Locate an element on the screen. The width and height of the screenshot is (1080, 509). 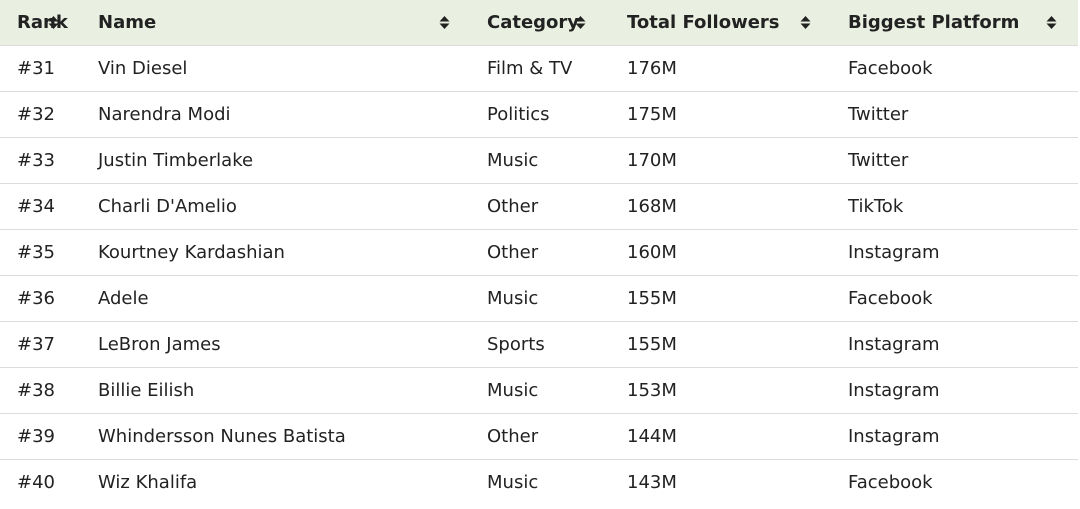
header-label: Rank is located at coordinates (42, 22).